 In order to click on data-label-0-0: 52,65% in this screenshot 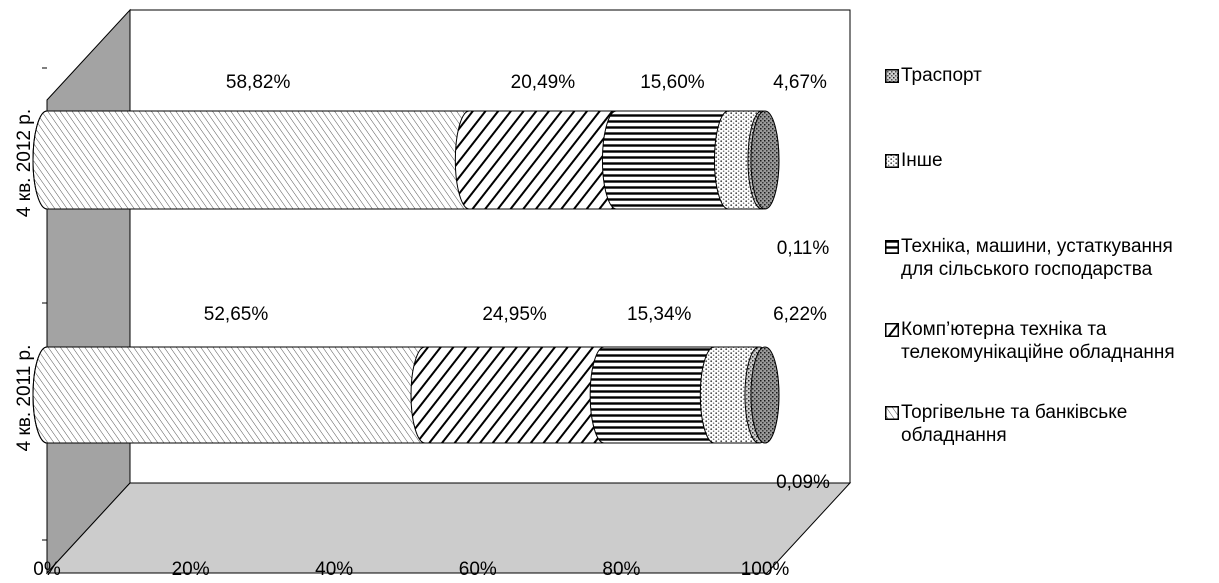, I will do `click(236, 314)`.